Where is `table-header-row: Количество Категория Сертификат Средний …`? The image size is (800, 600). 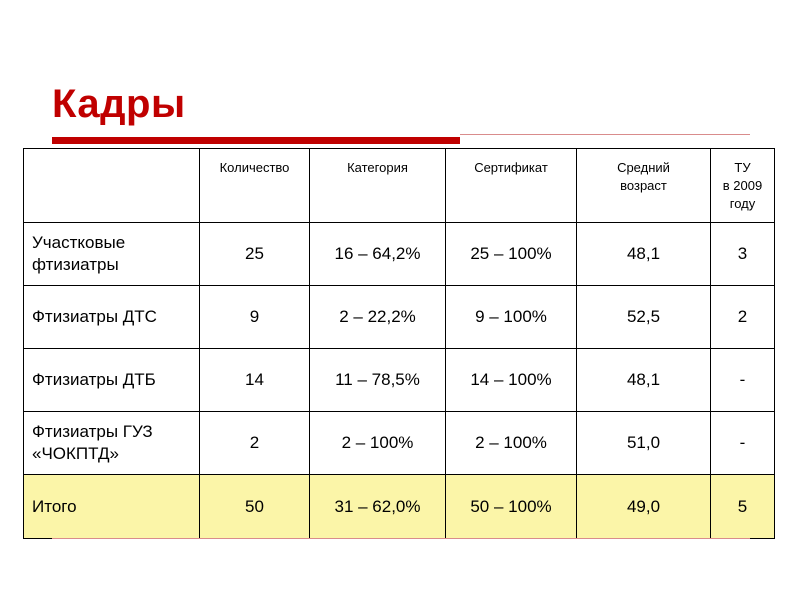 table-header-row: Количество Категория Сертификат Средний … is located at coordinates (399, 185).